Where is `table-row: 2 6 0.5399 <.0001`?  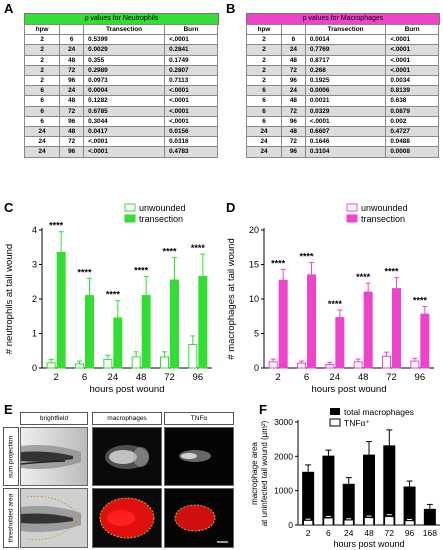 table-row: 2 6 0.5399 <.0001 is located at coordinates (120, 40).